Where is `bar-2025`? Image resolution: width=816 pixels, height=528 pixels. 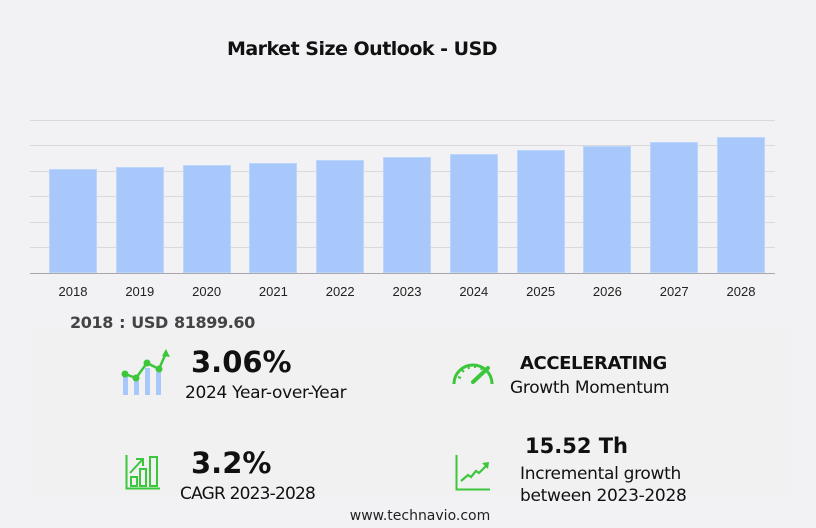
bar-2025 is located at coordinates (540, 211).